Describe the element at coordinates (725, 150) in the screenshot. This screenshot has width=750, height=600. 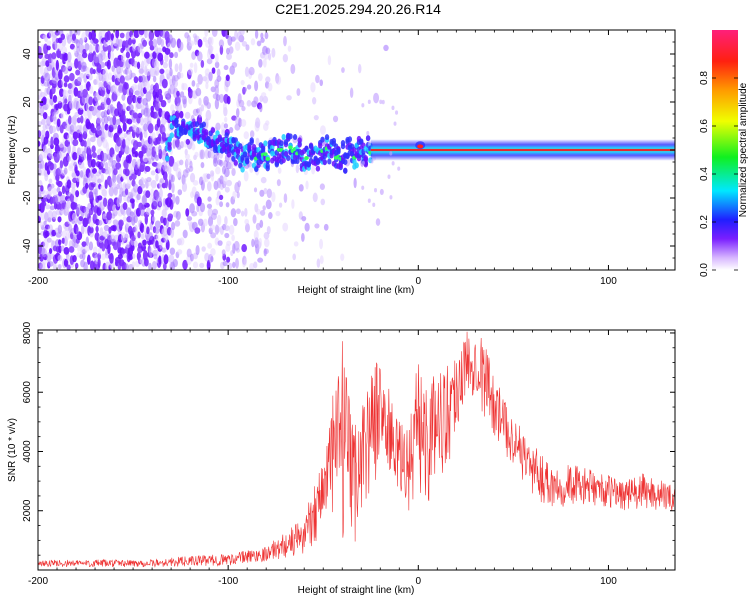
I see `colorbar-gradient` at that location.